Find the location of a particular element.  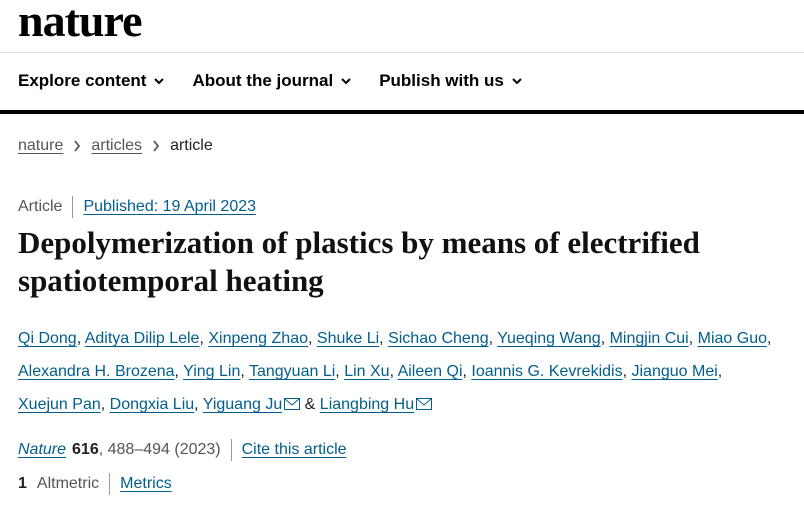

author: Liangbing Hu is located at coordinates (376, 404).